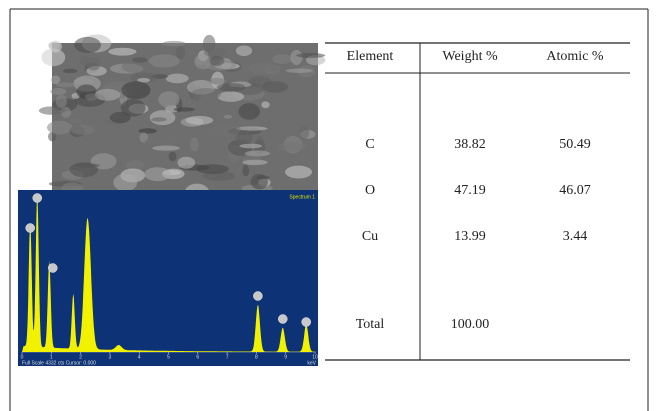  What do you see at coordinates (370, 324) in the screenshot?
I see `table-cell: Total` at bounding box center [370, 324].